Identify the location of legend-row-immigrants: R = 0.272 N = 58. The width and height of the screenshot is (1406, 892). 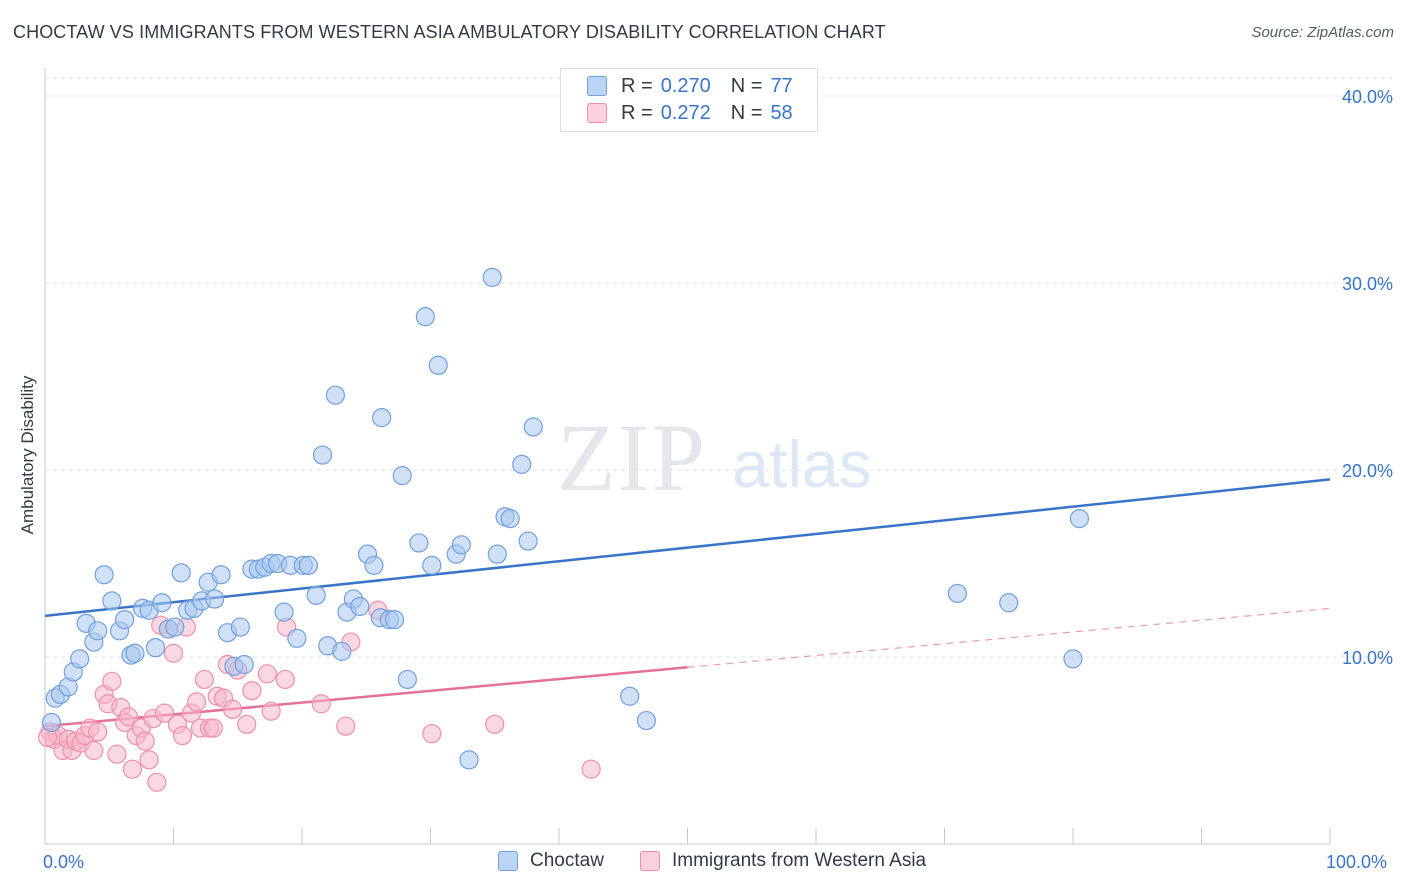
(690, 113).